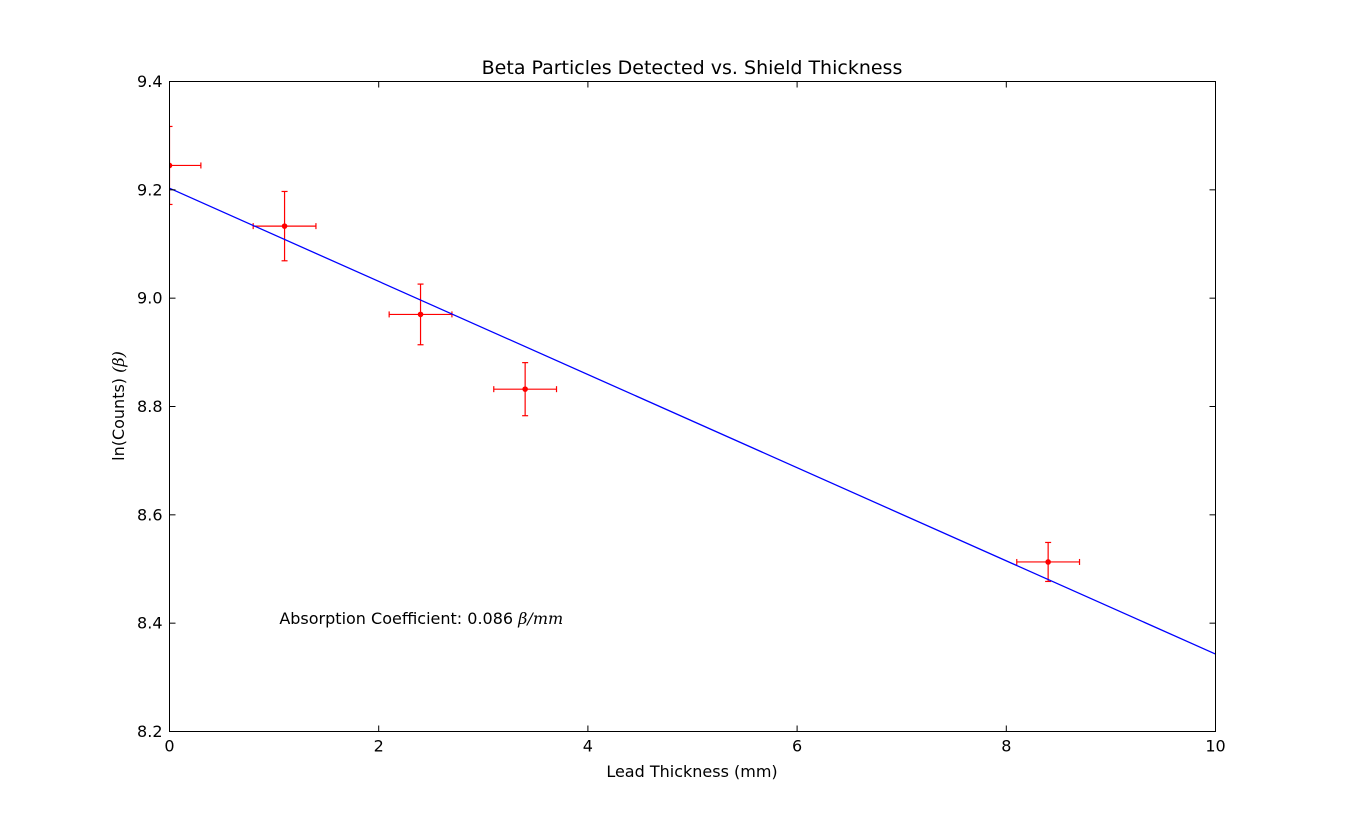  I want to click on x-tick-label: 0, so click(169, 746).